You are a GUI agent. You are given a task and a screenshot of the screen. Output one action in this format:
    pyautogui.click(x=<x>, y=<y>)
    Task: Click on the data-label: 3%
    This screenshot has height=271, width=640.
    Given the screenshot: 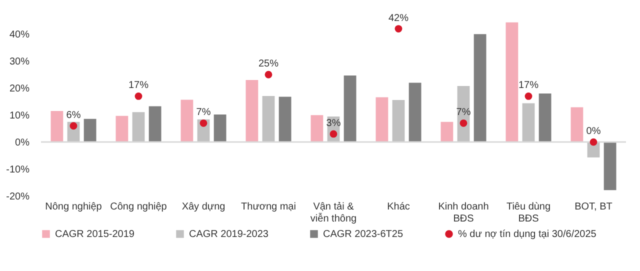 What is the action you would take?
    pyautogui.click(x=333, y=123)
    